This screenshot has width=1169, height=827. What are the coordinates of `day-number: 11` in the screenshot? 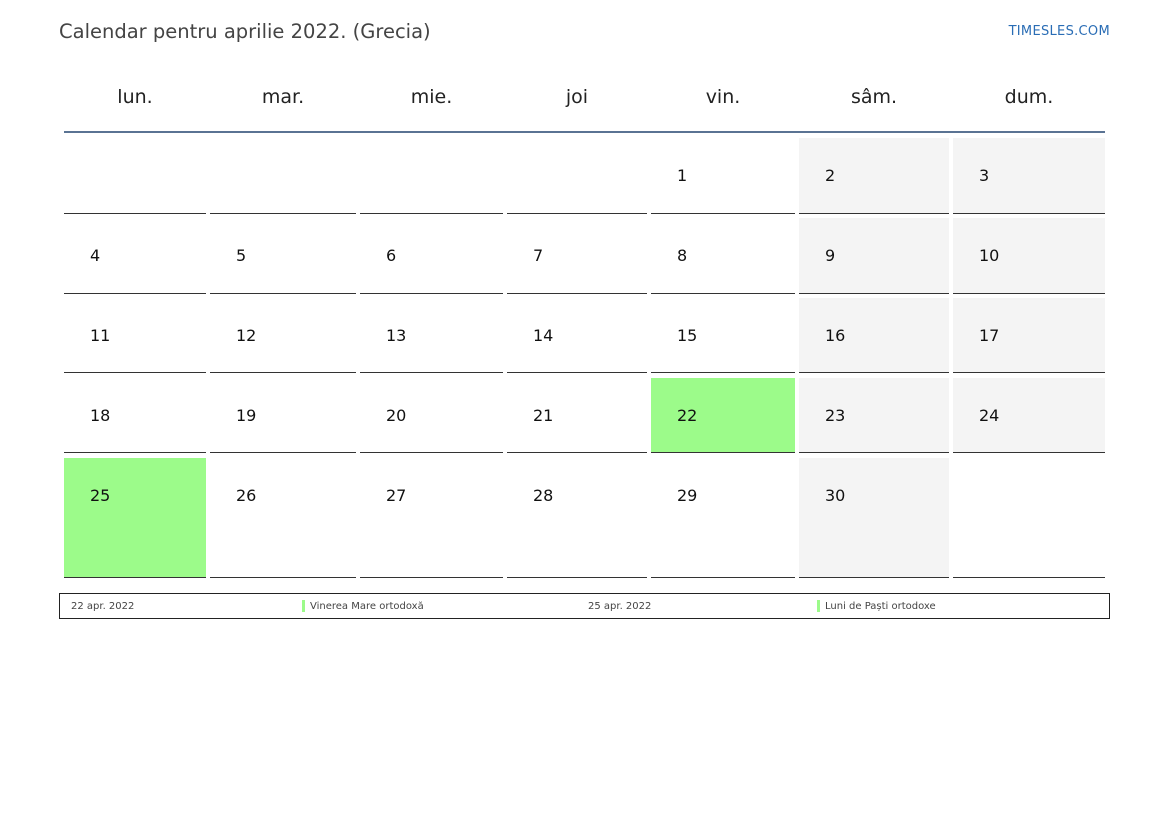 It's located at (100, 335).